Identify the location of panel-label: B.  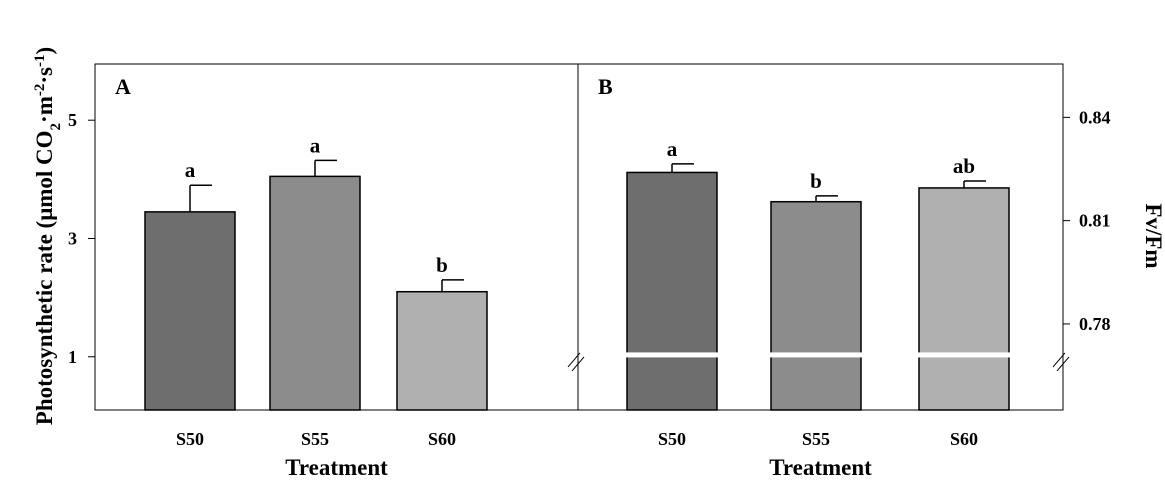
(605, 86).